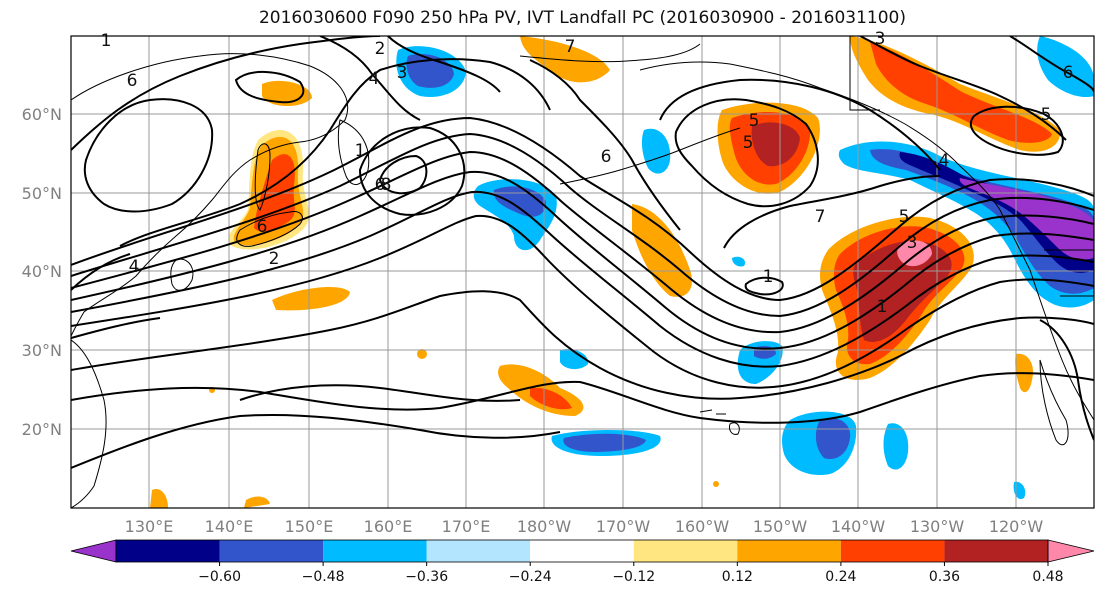 This screenshot has width=1105, height=601. What do you see at coordinates (229, 526) in the screenshot?
I see `longitude-label: 140°E` at bounding box center [229, 526].